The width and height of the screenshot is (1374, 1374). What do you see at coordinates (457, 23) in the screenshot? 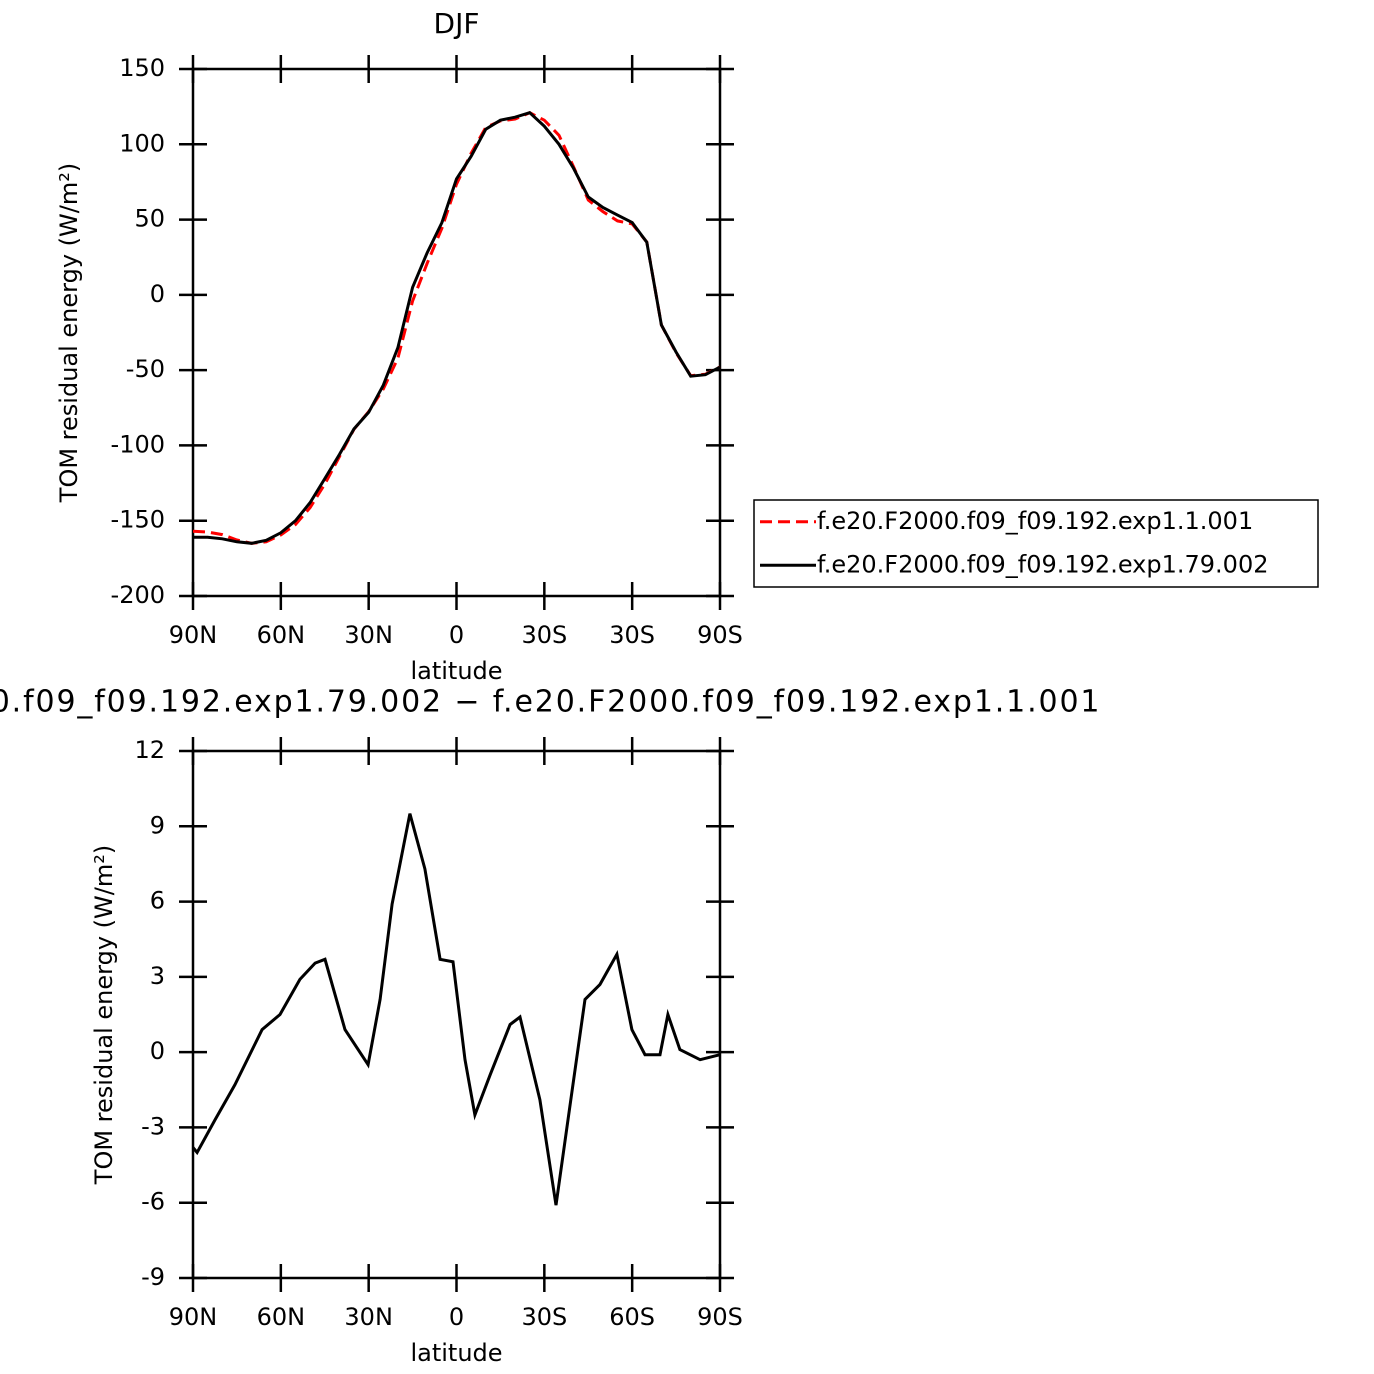
I see `chart-title: DJF` at bounding box center [457, 23].